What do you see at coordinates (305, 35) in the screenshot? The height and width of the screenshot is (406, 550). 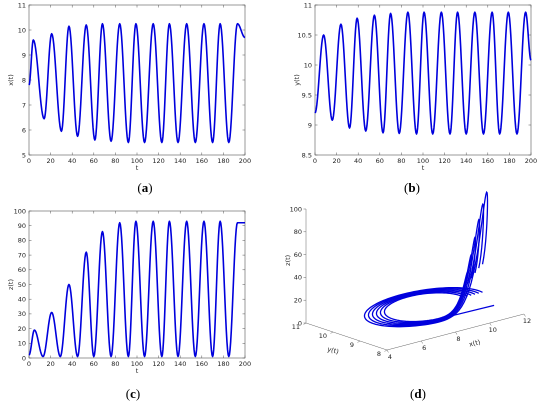 I see `y-tick-label: 10.5` at bounding box center [305, 35].